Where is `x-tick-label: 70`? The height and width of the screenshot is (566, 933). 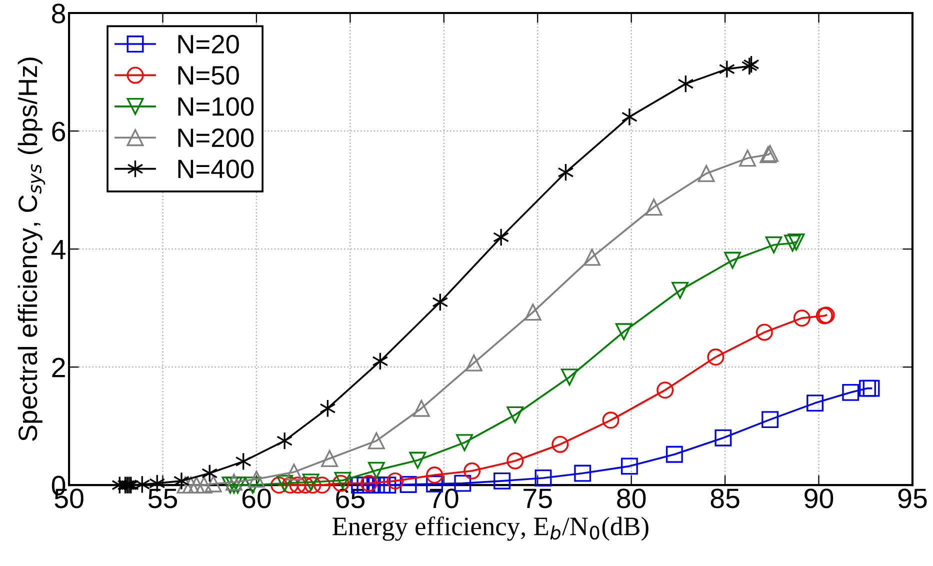 x-tick-label: 70 is located at coordinates (444, 498).